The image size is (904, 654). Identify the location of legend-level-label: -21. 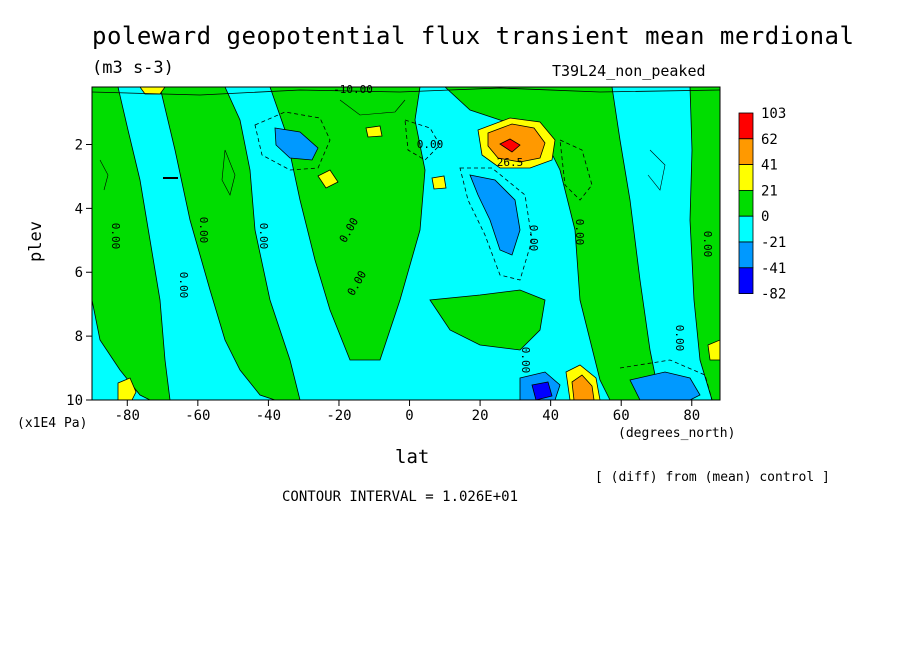
(773, 243).